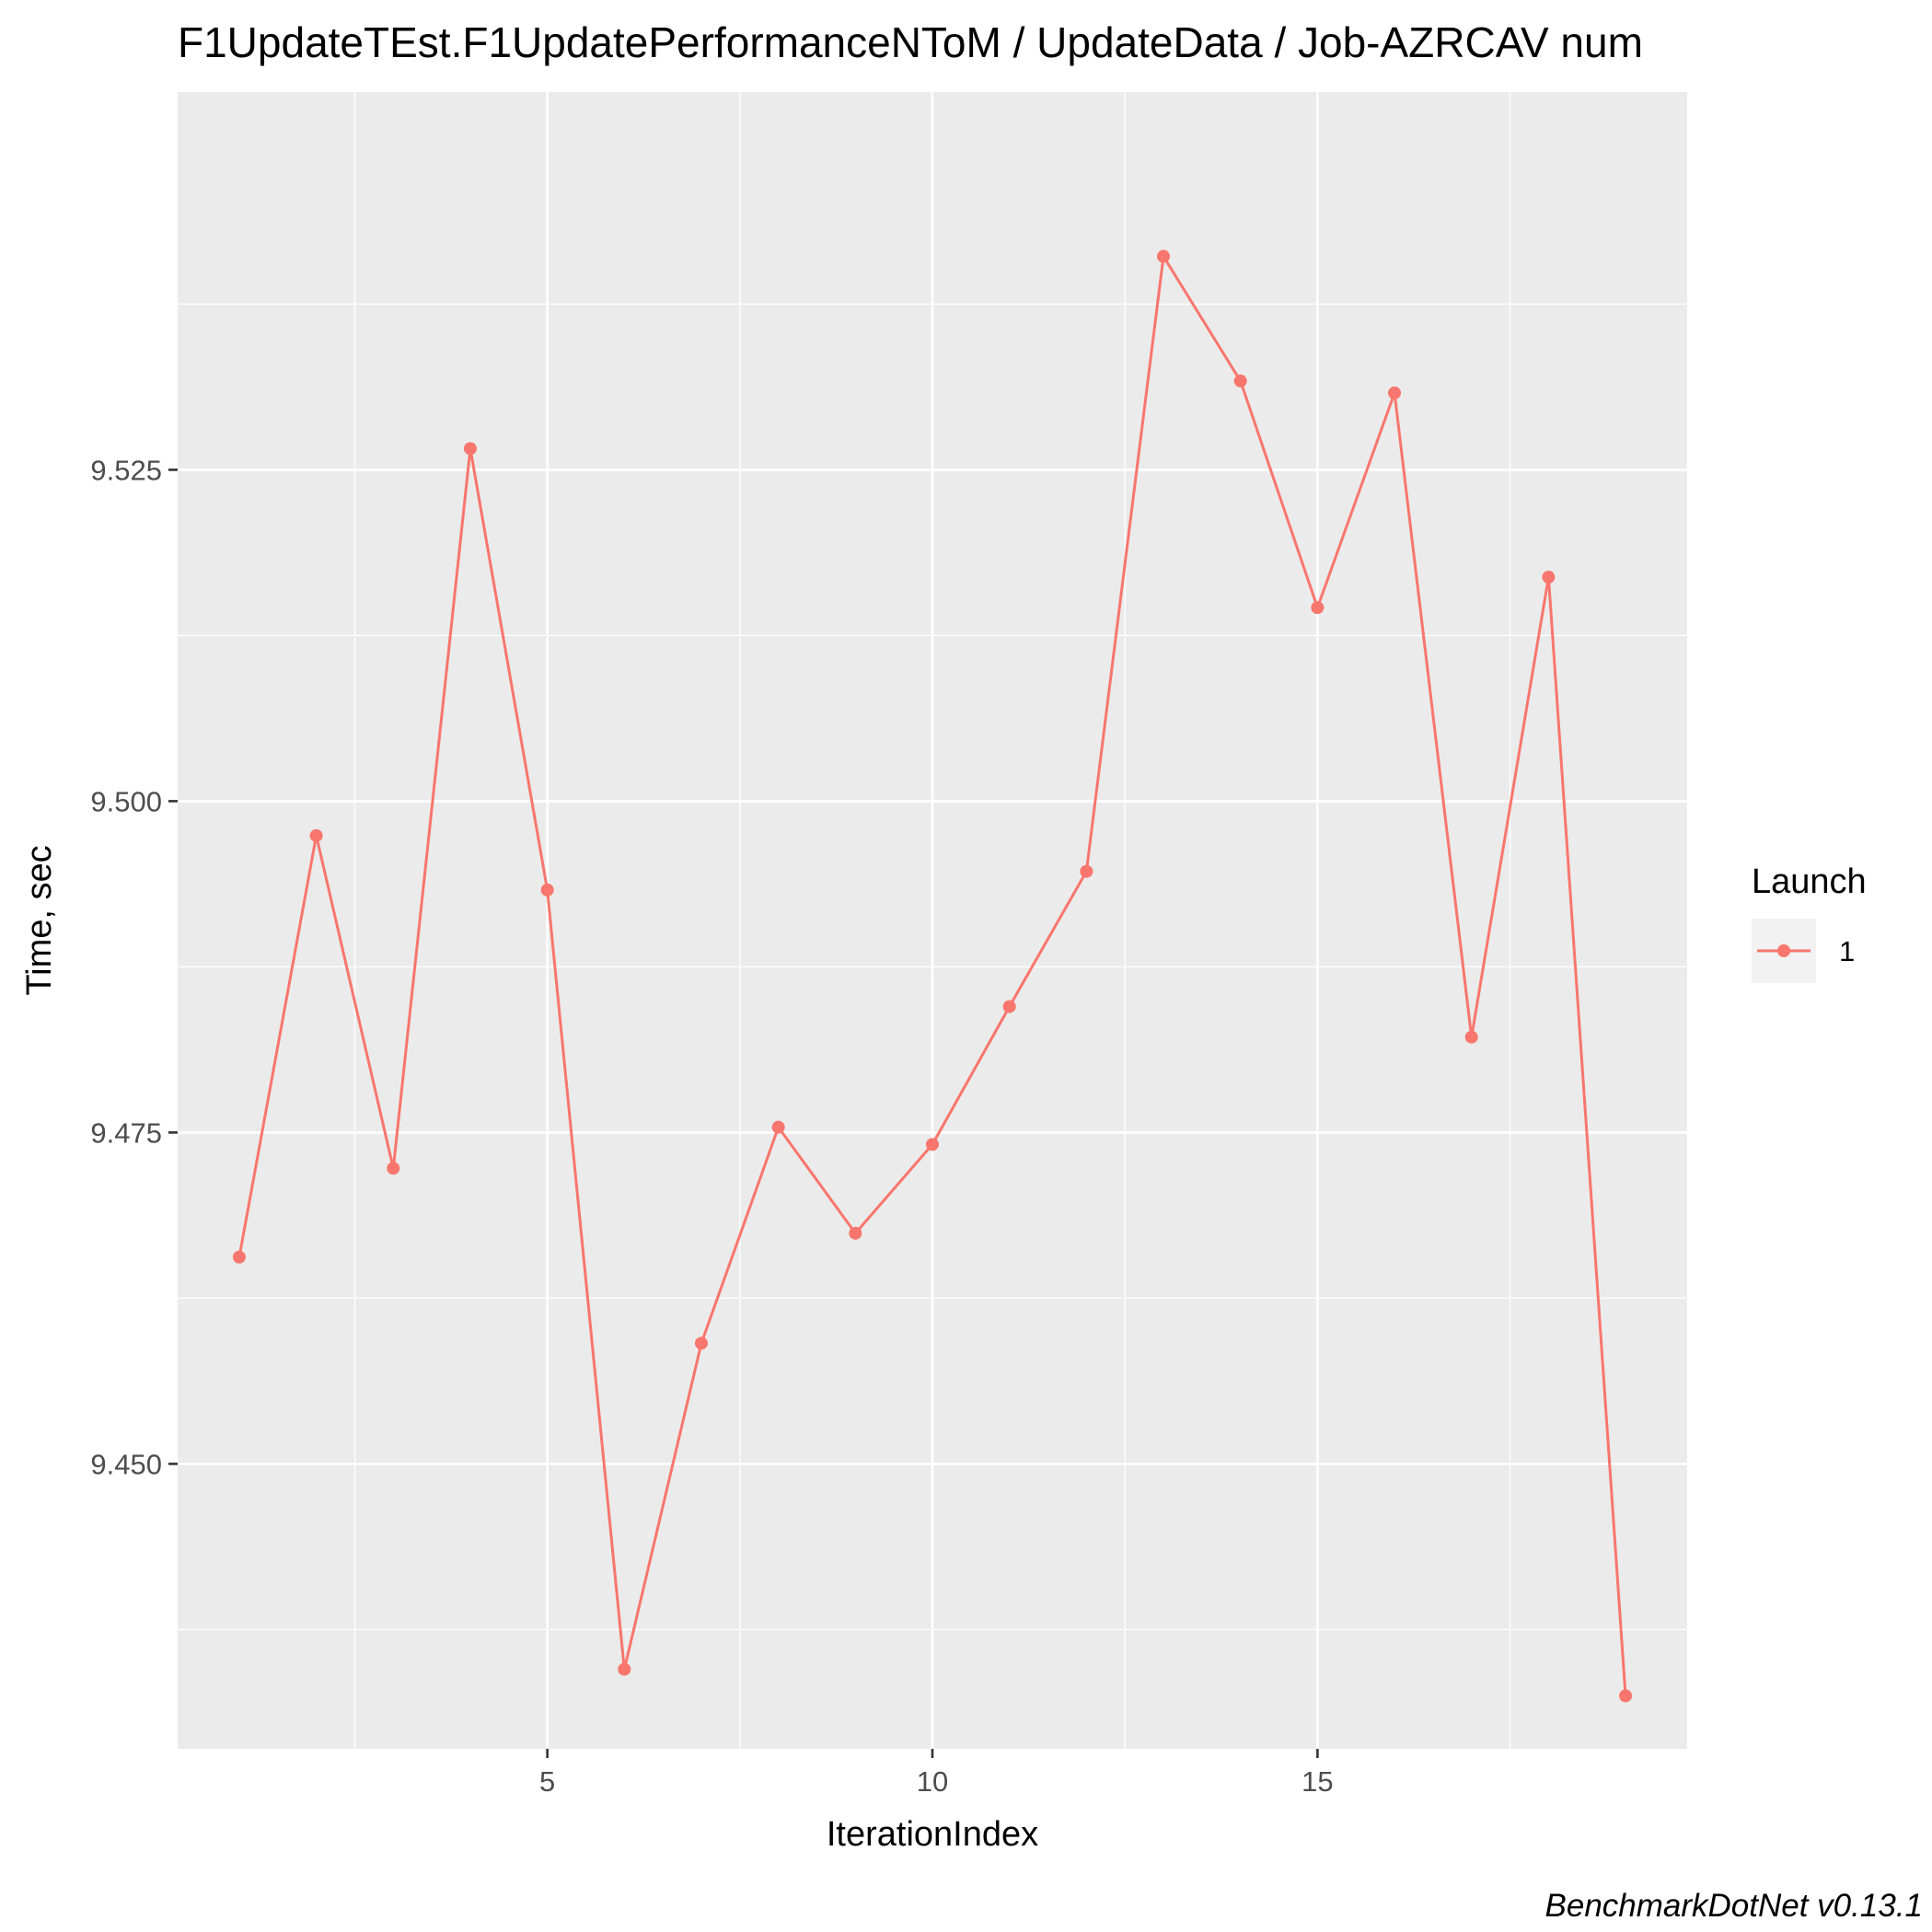 The height and width of the screenshot is (1932, 1932). What do you see at coordinates (1317, 1782) in the screenshot?
I see `x-tick-label: 15` at bounding box center [1317, 1782].